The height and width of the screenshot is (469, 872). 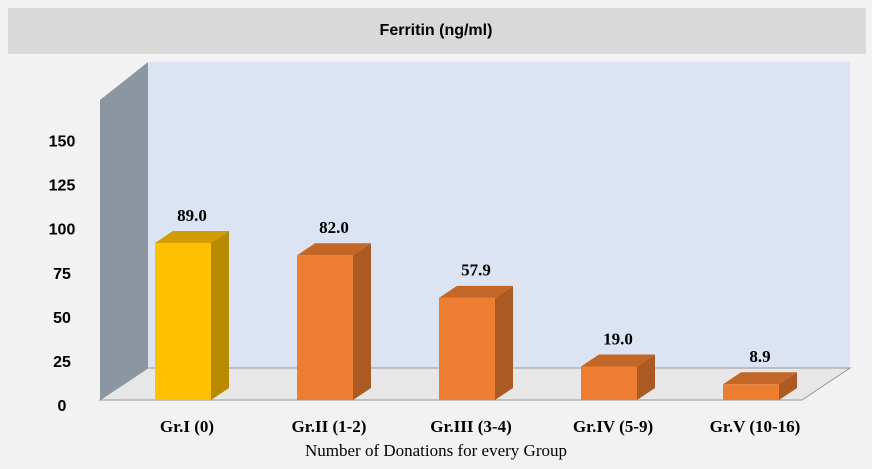 What do you see at coordinates (436, 450) in the screenshot?
I see `x-axis-label: Number of Donations for every Group` at bounding box center [436, 450].